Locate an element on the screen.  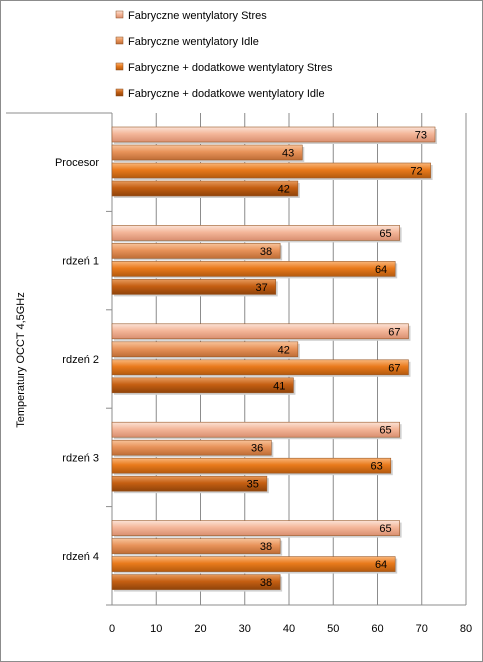
x-tick-label: 10 is located at coordinates (156, 629).